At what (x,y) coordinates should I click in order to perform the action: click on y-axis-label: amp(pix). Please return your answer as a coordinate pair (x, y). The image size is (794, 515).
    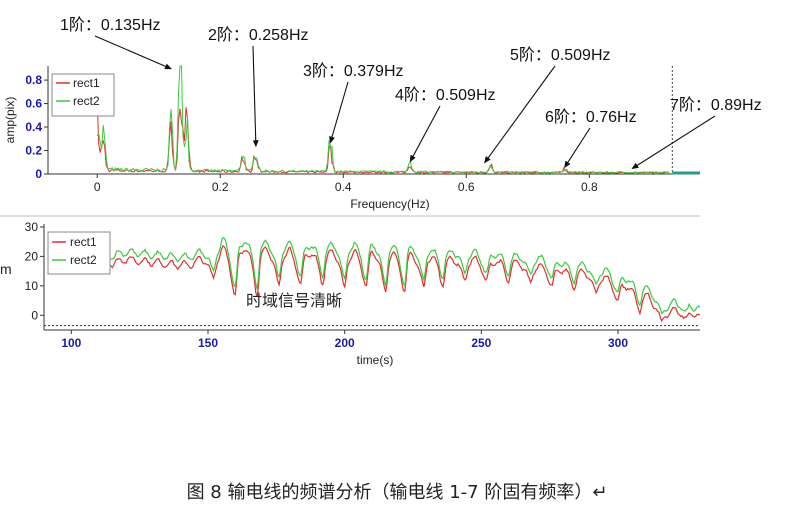
    Looking at the image, I should click on (10, 120).